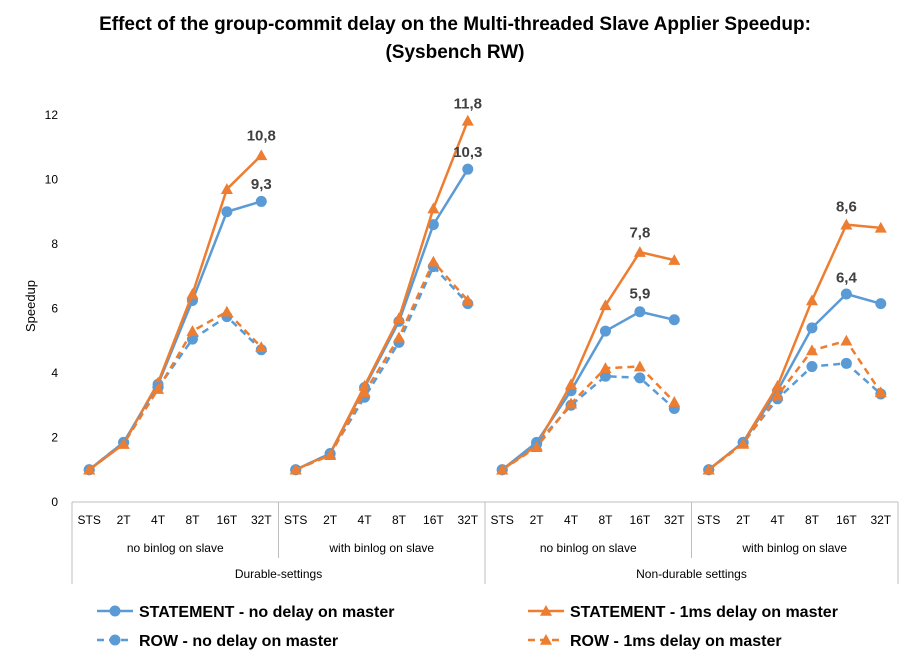  What do you see at coordinates (639, 232) in the screenshot?
I see `data-label: 7,8` at bounding box center [639, 232].